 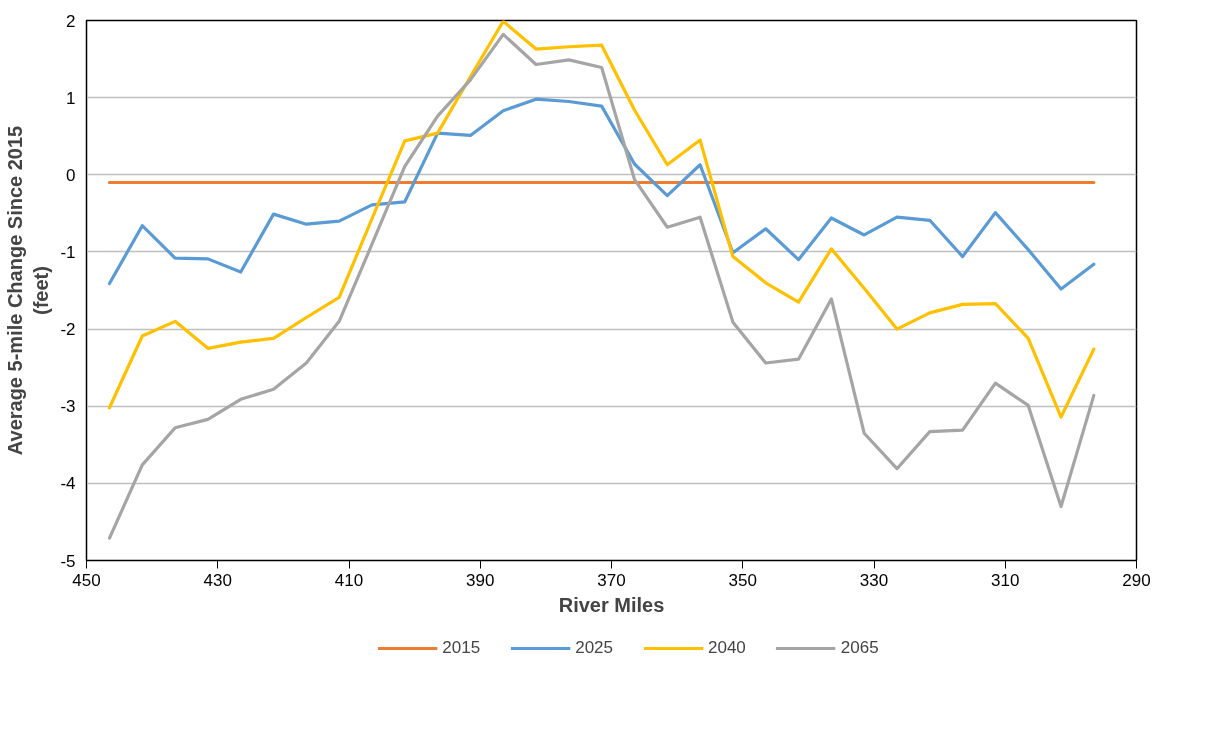 What do you see at coordinates (874, 580) in the screenshot?
I see `x-tick-label: 330` at bounding box center [874, 580].